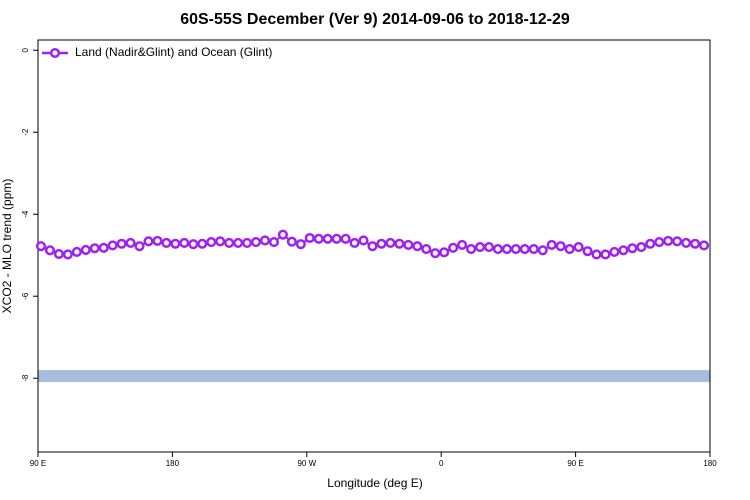  What do you see at coordinates (173, 52) in the screenshot?
I see `legend-label: Land (Nadir&Glint) and Ocean (Glint)` at bounding box center [173, 52].